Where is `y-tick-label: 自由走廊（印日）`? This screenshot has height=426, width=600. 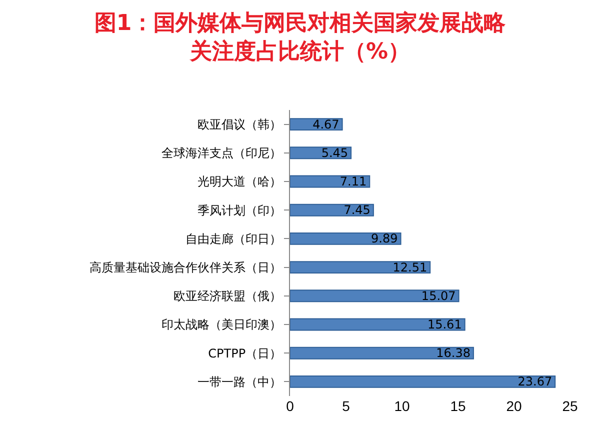
y-tick-label: 自由走廊（印日） is located at coordinates (234, 239).